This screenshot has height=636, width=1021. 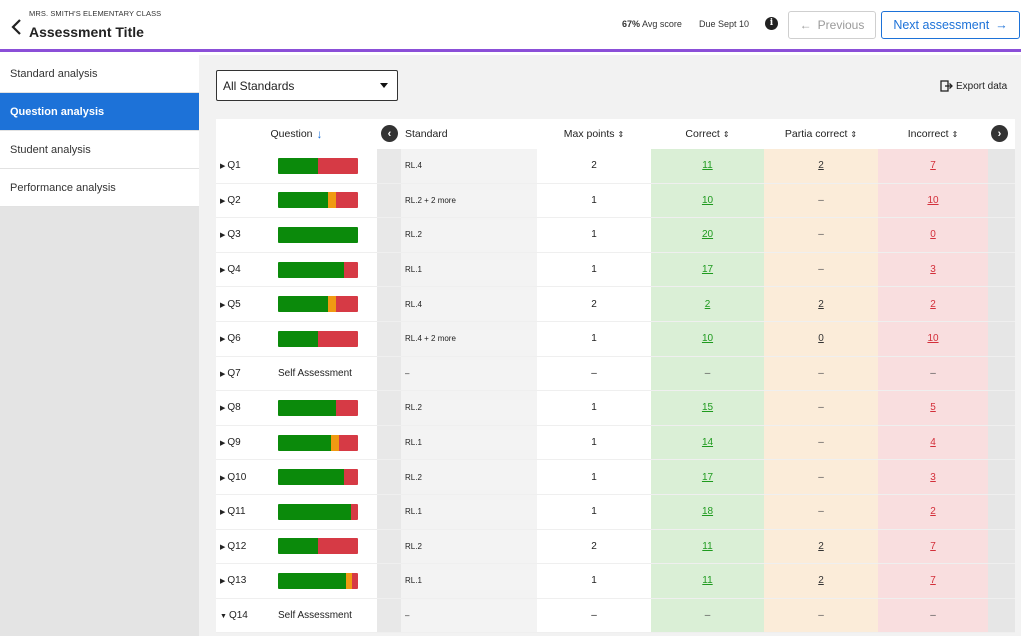 What do you see at coordinates (296, 477) in the screenshot?
I see `question-cell: ▶ Q10` at bounding box center [296, 477].